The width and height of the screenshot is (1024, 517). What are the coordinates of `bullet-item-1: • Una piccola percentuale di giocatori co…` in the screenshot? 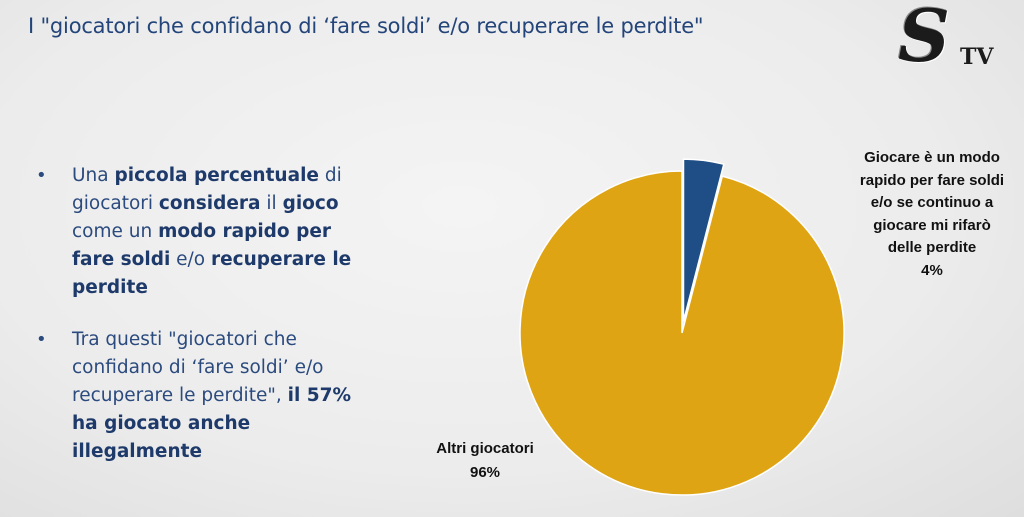 It's located at (206, 232).